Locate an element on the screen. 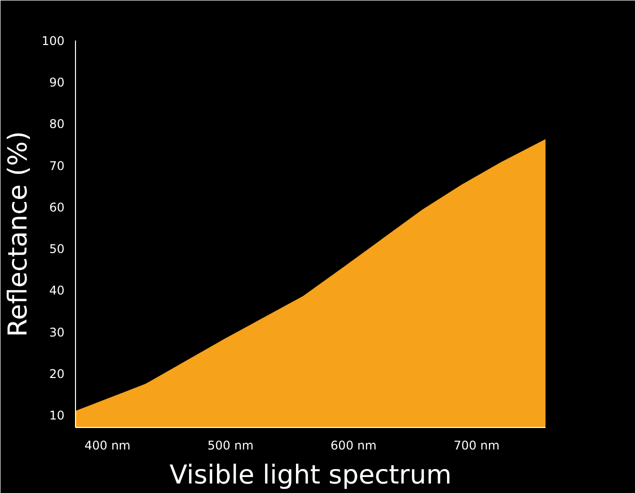 This screenshot has height=493, width=635. x-tick-label: 600 nm is located at coordinates (353, 445).